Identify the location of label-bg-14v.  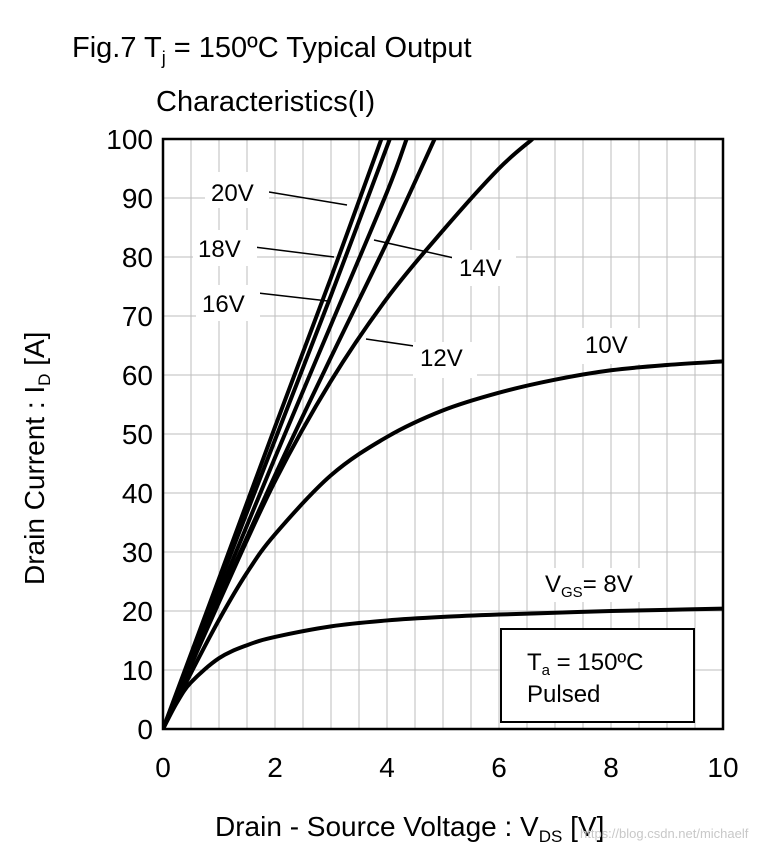
(484, 268).